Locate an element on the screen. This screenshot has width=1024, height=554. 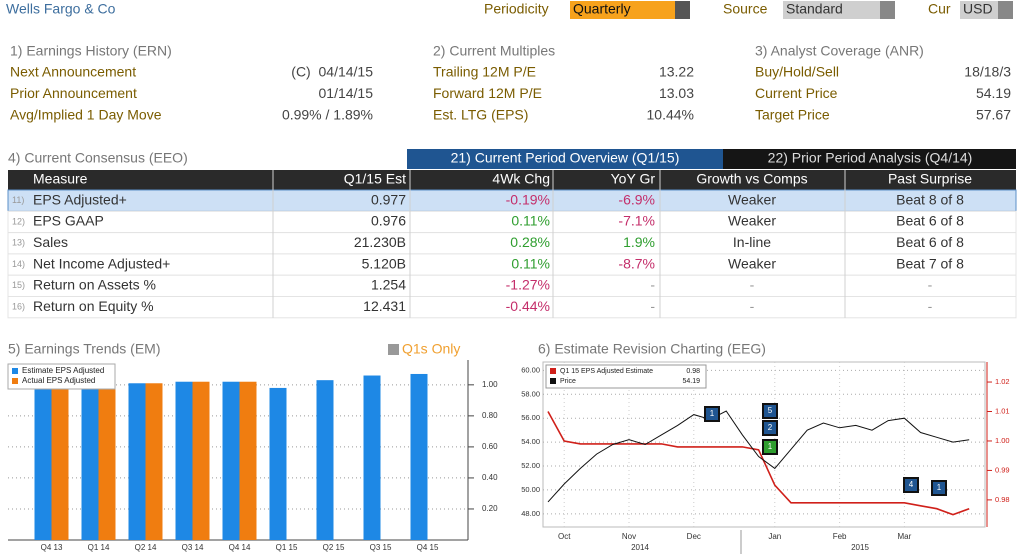
table-cell: 21.230B is located at coordinates (380, 242).